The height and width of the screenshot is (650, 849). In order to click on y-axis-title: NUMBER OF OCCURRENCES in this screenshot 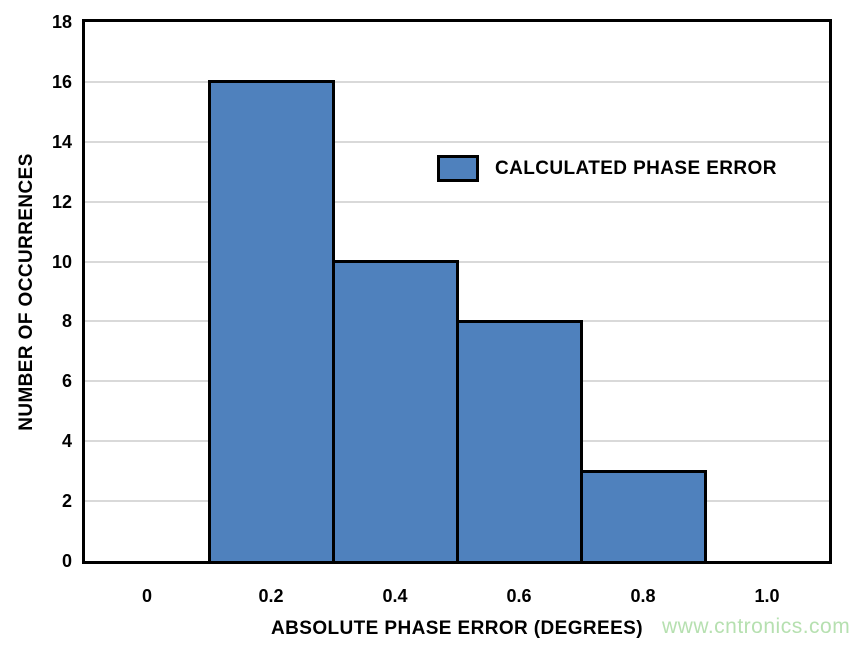, I will do `click(26, 292)`.